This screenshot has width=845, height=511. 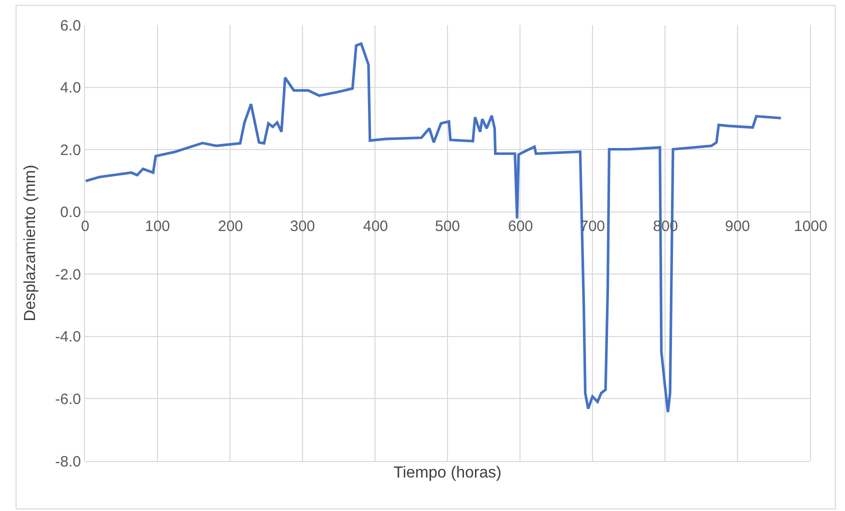 I want to click on x-tick-label: 400, so click(x=375, y=226).